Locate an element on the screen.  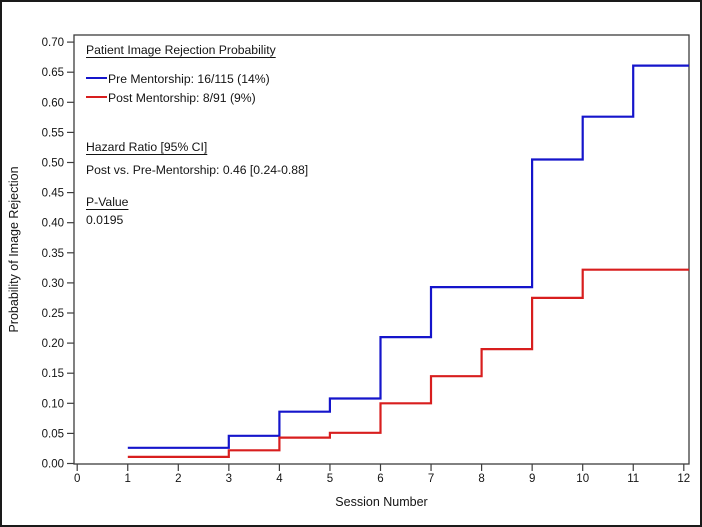
y-tick-label: 0.55 is located at coordinates (53, 133).